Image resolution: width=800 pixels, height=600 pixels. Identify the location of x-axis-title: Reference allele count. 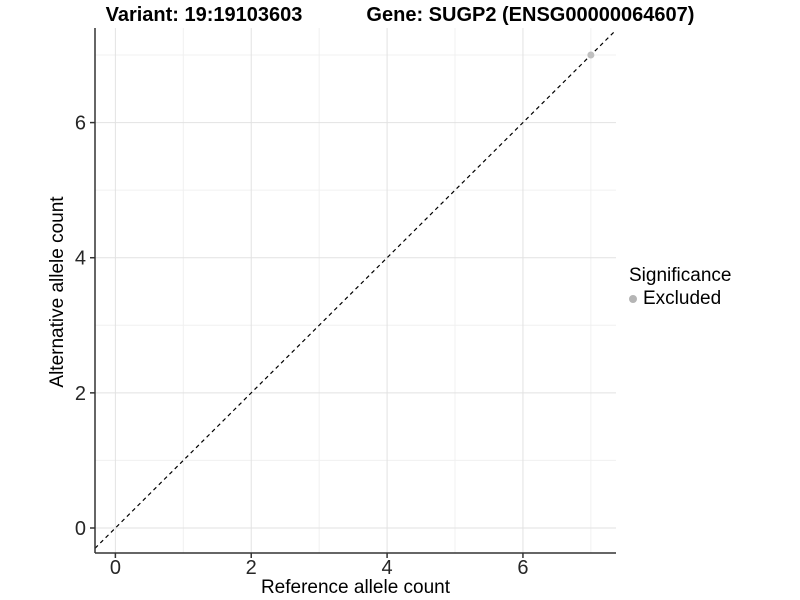
(355, 587).